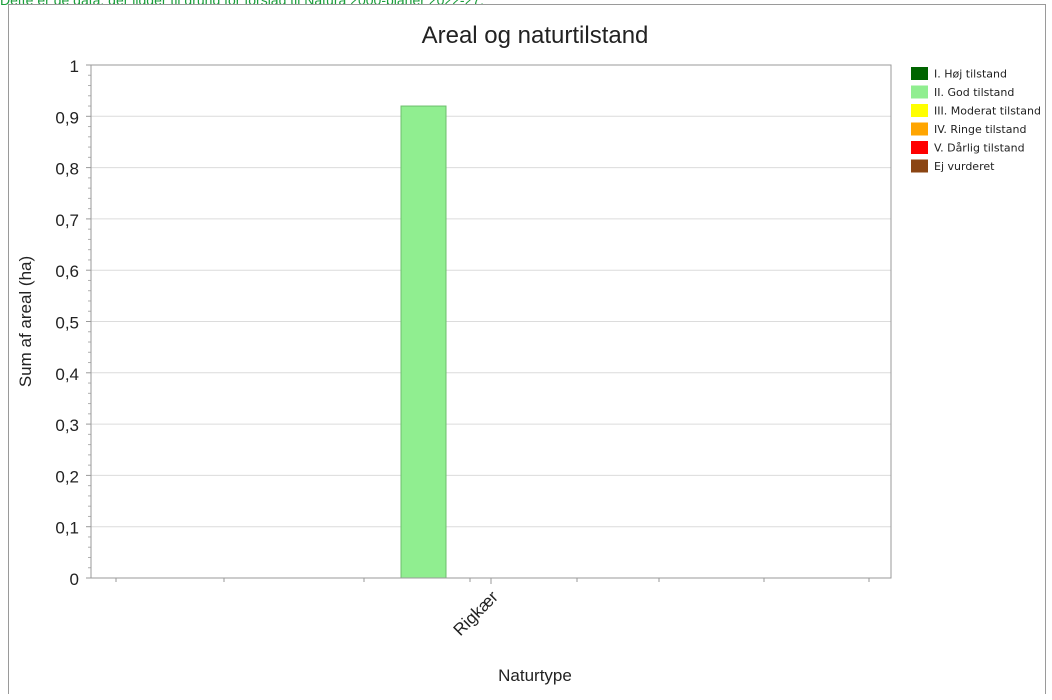 The height and width of the screenshot is (700, 1052). Describe the element at coordinates (987, 111) in the screenshot. I see `legend-label: III. Moderat tilstand` at that location.